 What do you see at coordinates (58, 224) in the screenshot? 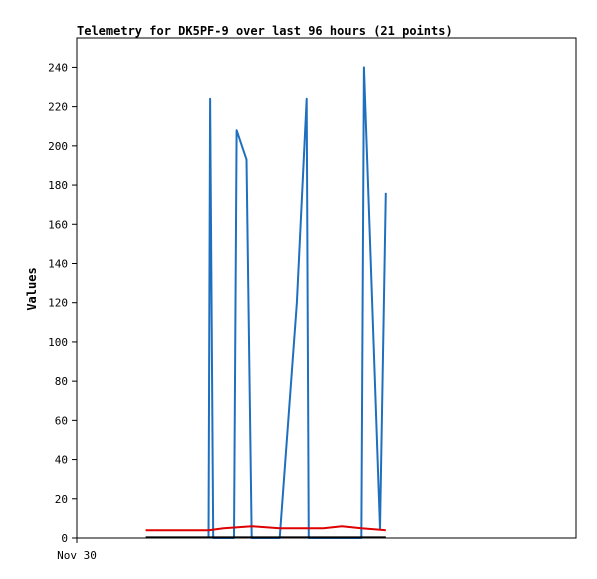
I see `y-tick-label: 160` at bounding box center [58, 224].